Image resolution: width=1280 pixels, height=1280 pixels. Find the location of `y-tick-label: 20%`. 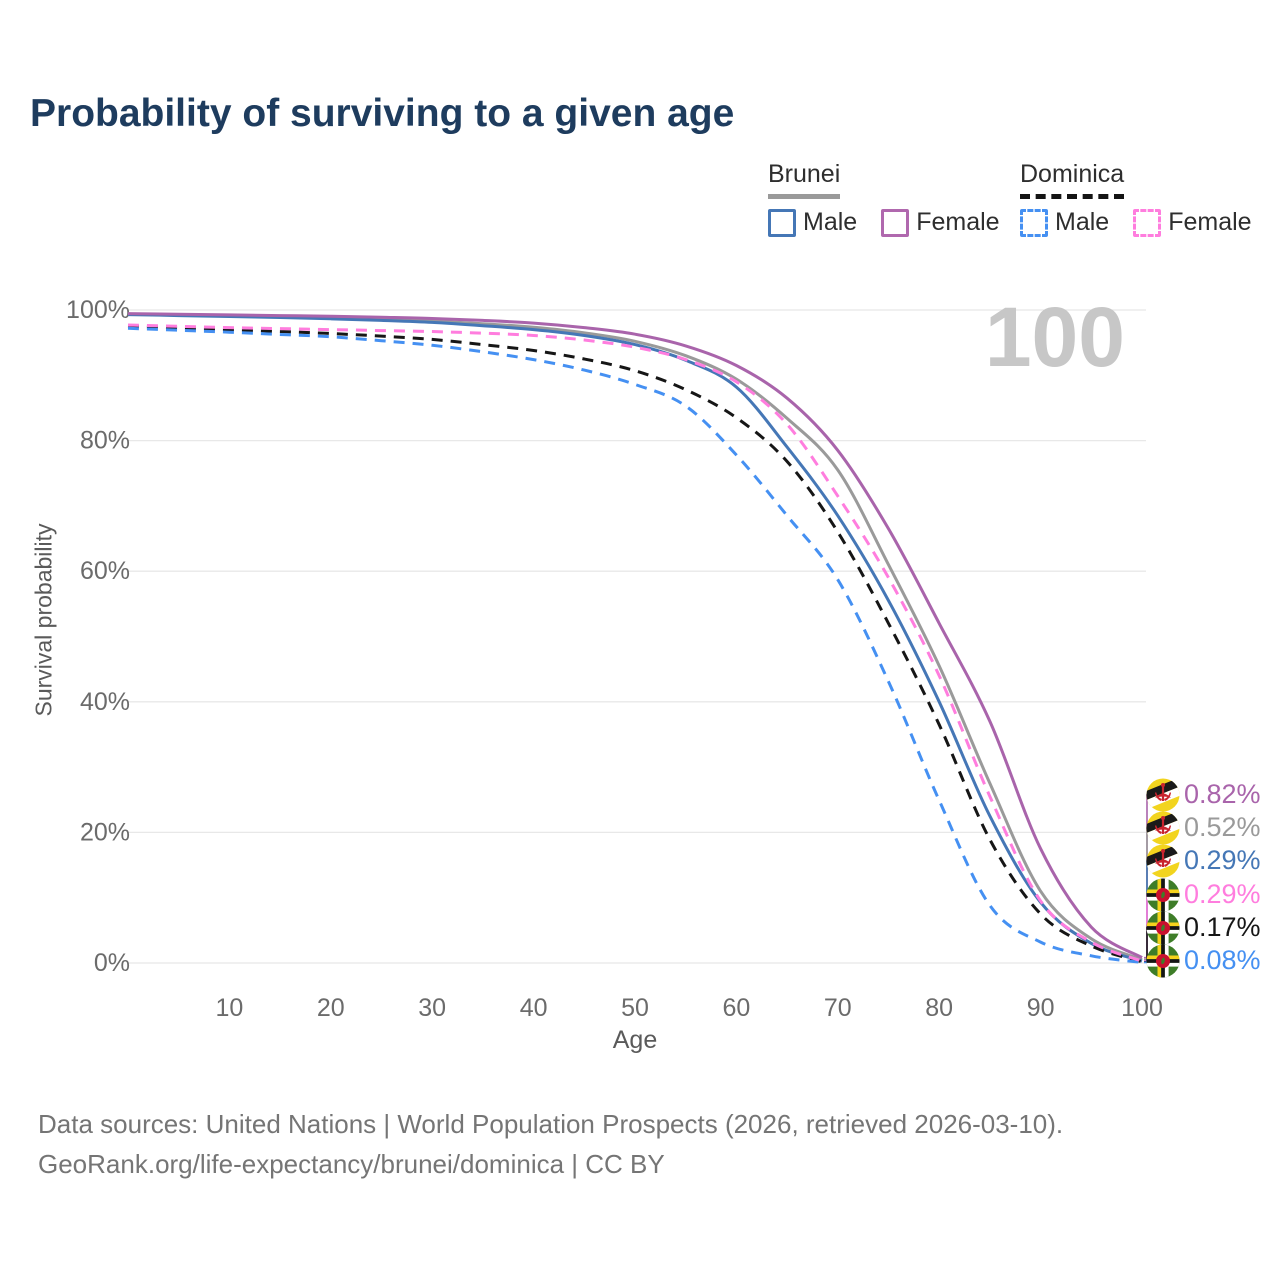

y-tick-label: 20% is located at coordinates (105, 832).